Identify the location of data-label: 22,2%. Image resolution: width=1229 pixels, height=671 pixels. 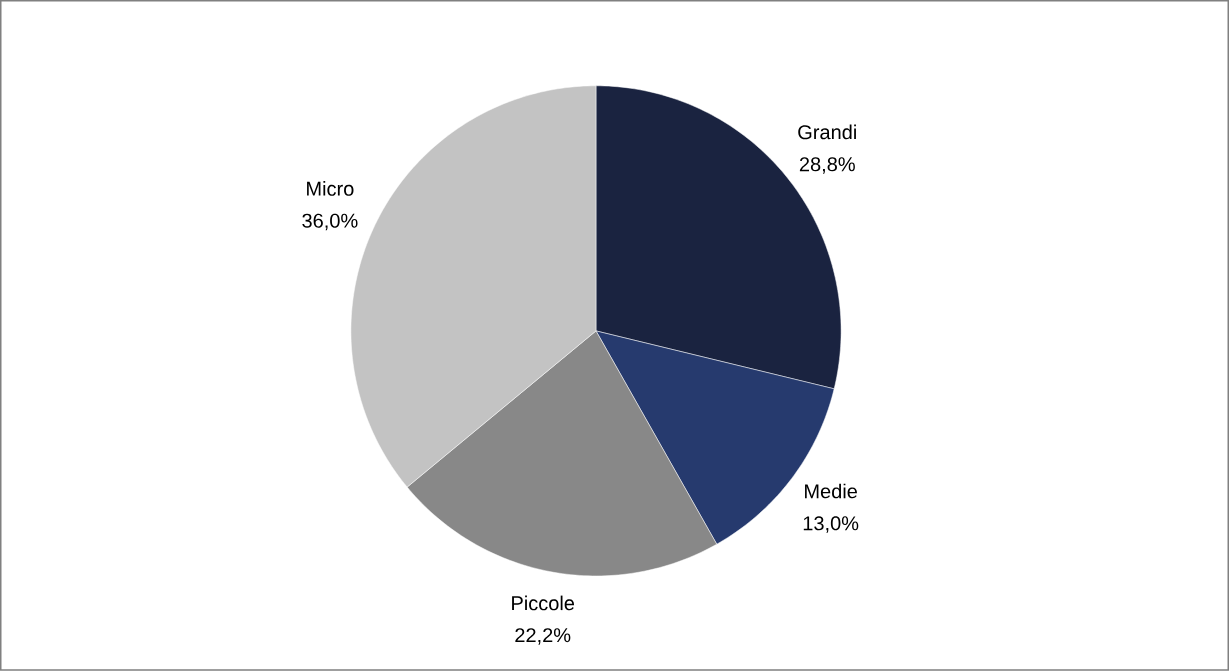
(543, 636).